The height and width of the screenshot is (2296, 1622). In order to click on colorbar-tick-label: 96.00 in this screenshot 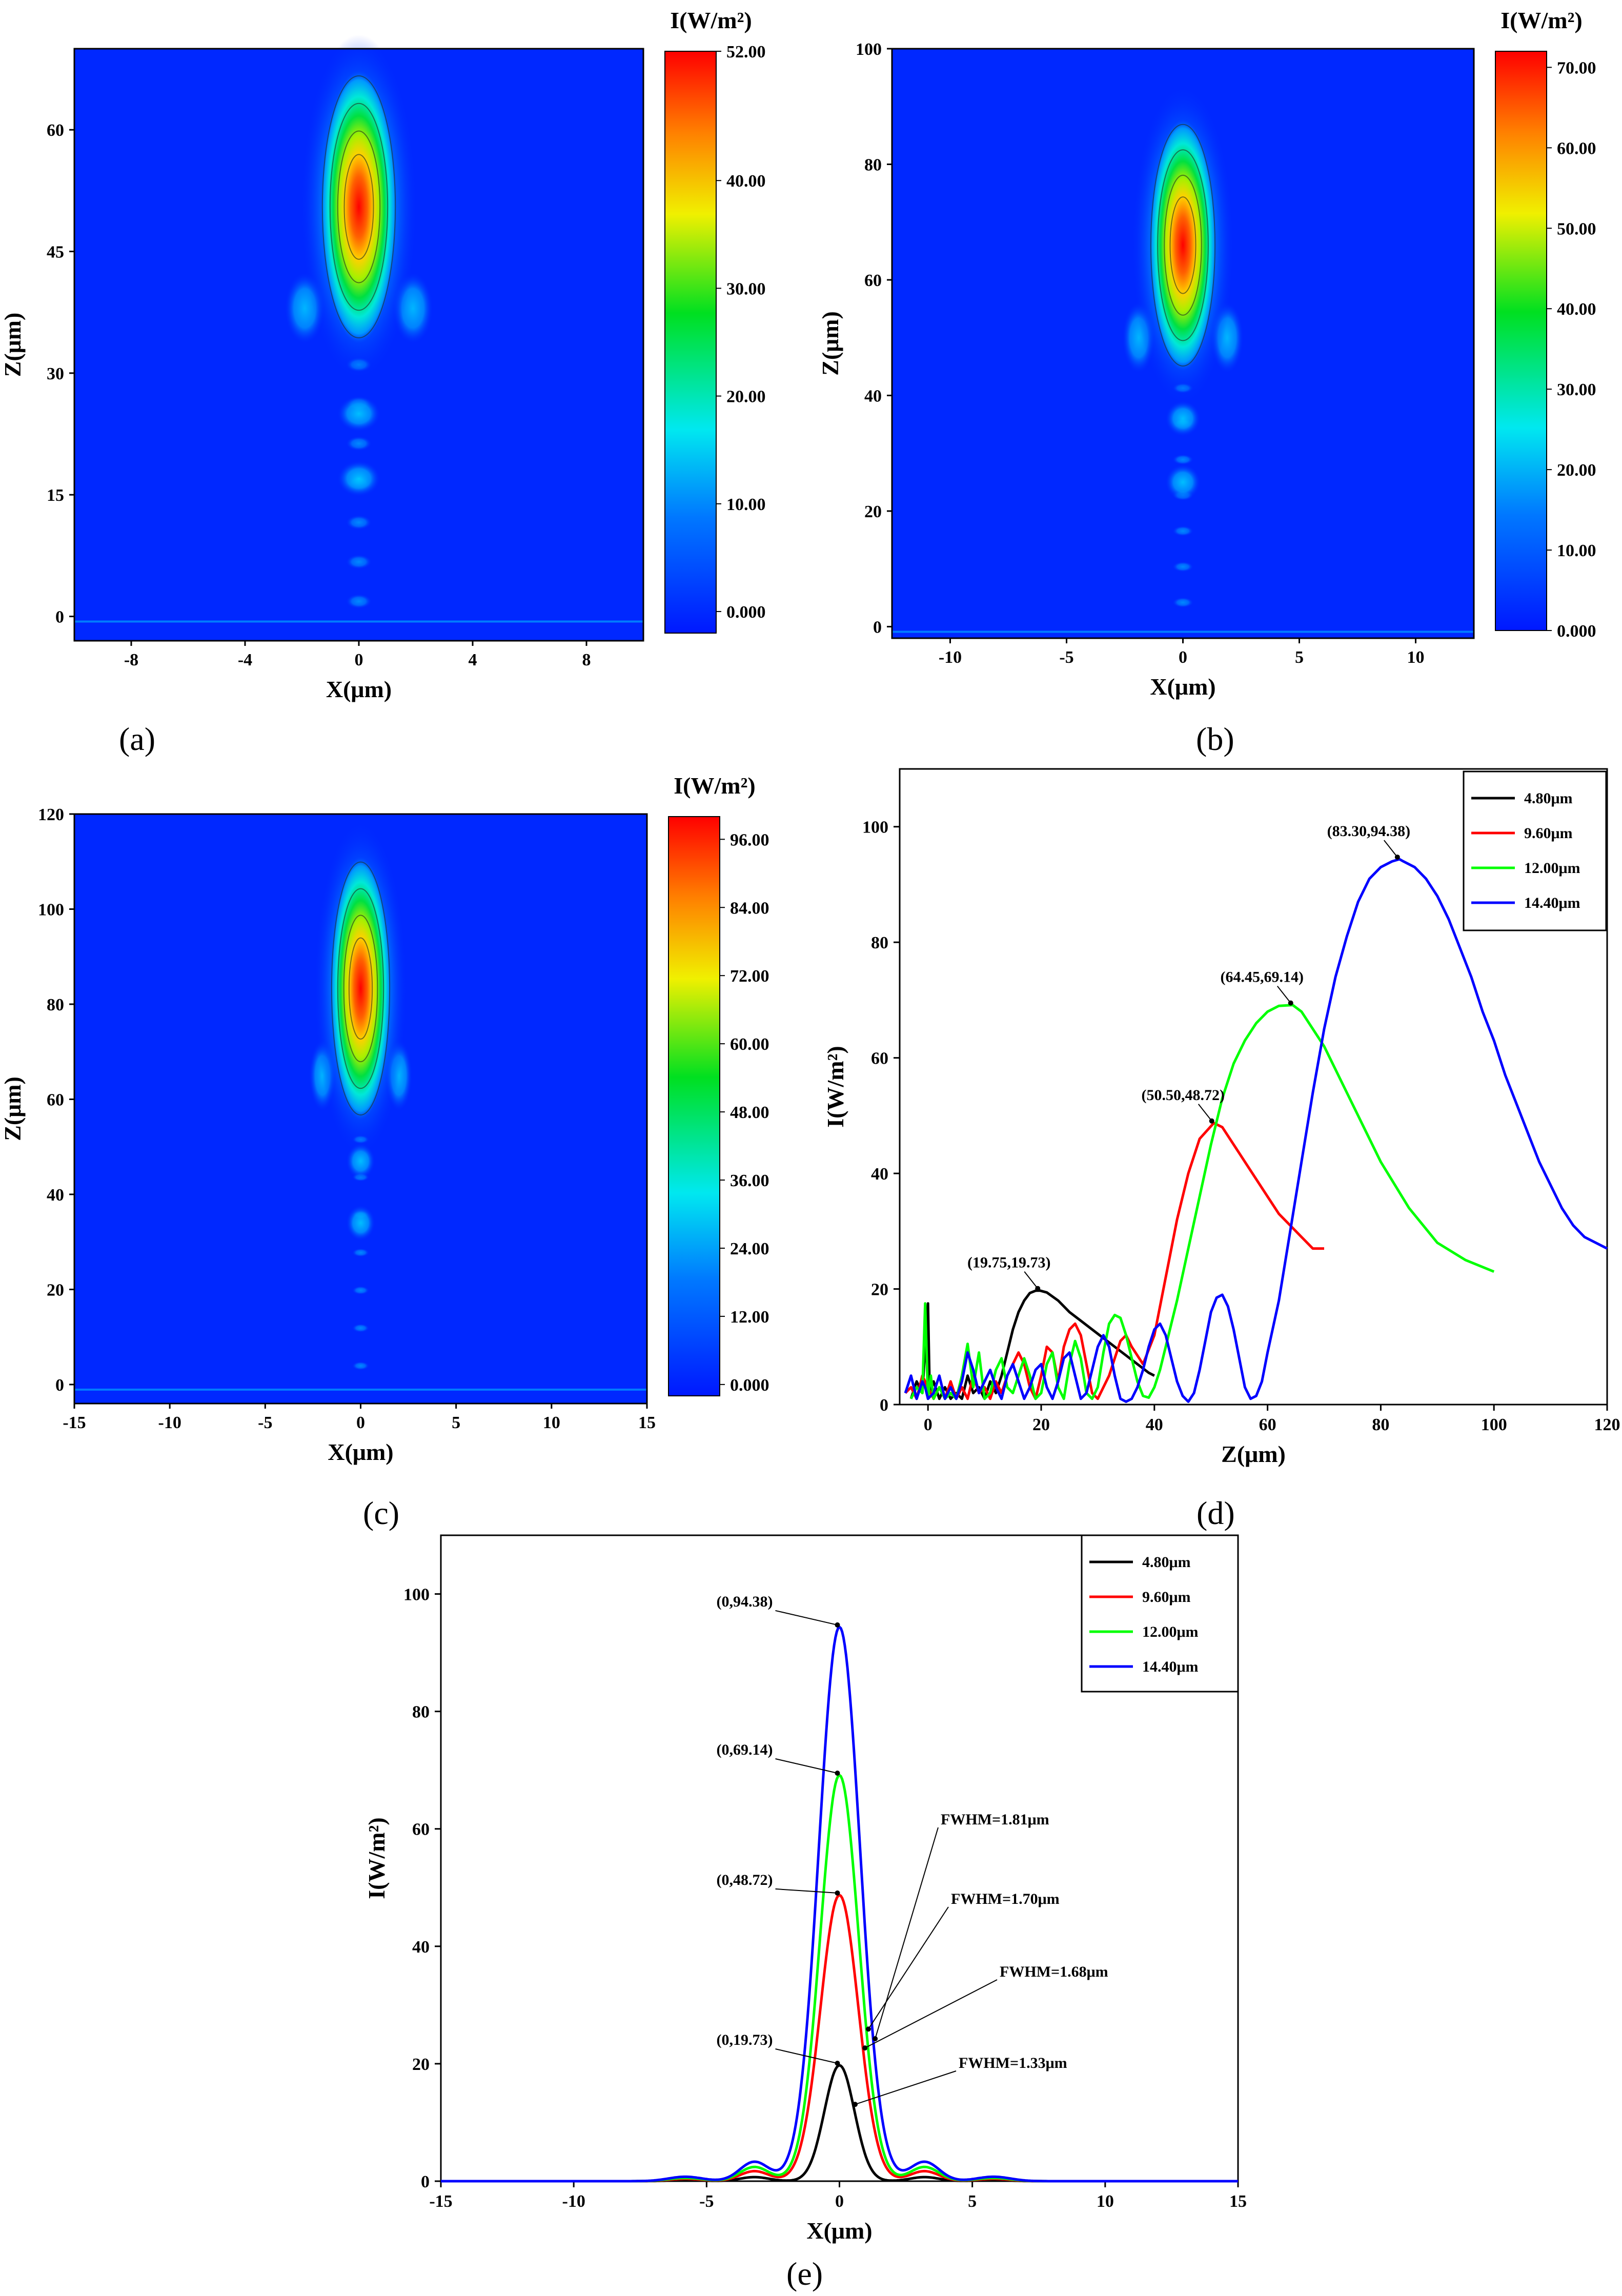, I will do `click(749, 839)`.